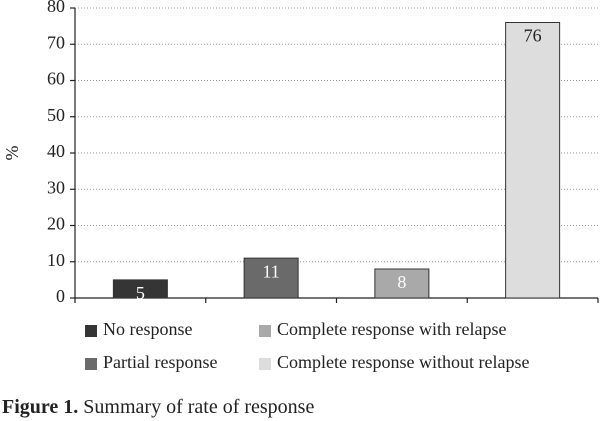 This screenshot has width=600, height=421. What do you see at coordinates (56, 115) in the screenshot?
I see `y-tick-label: 50` at bounding box center [56, 115].